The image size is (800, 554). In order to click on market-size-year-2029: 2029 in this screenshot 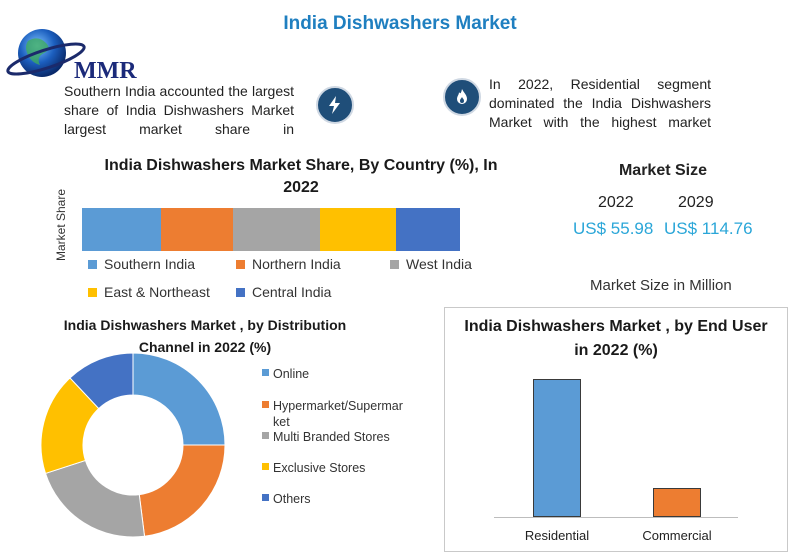, I will do `click(696, 202)`.